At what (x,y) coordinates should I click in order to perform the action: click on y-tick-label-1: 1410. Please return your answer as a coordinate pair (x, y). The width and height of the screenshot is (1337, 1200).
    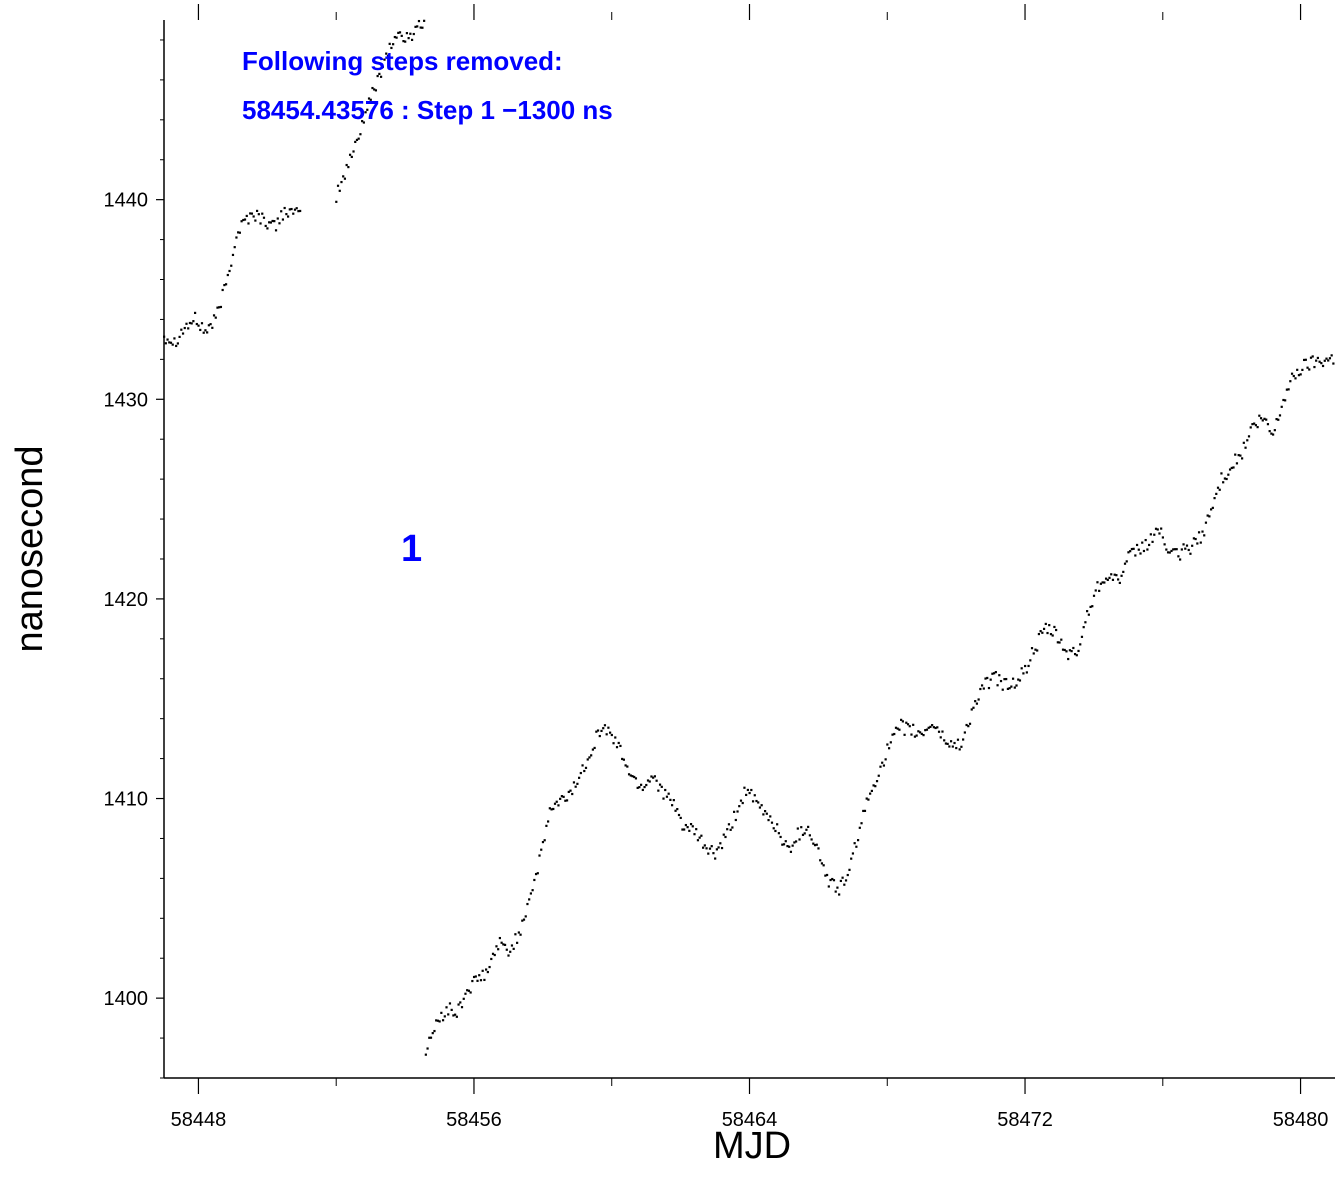
    Looking at the image, I should click on (126, 800).